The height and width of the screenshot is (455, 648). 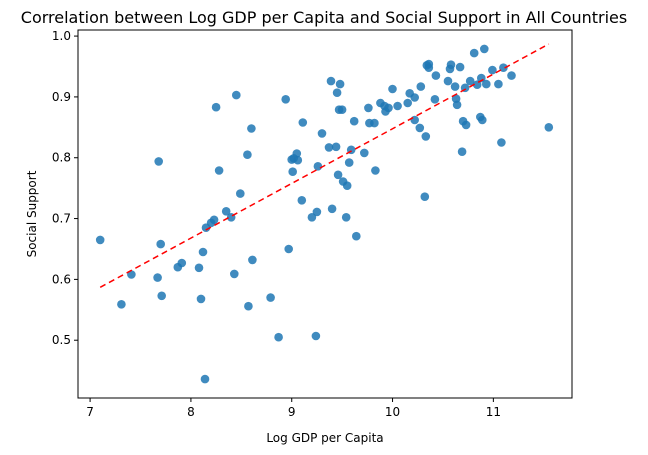 What do you see at coordinates (61, 340) in the screenshot?
I see `y-tick-label: 0.5` at bounding box center [61, 340].